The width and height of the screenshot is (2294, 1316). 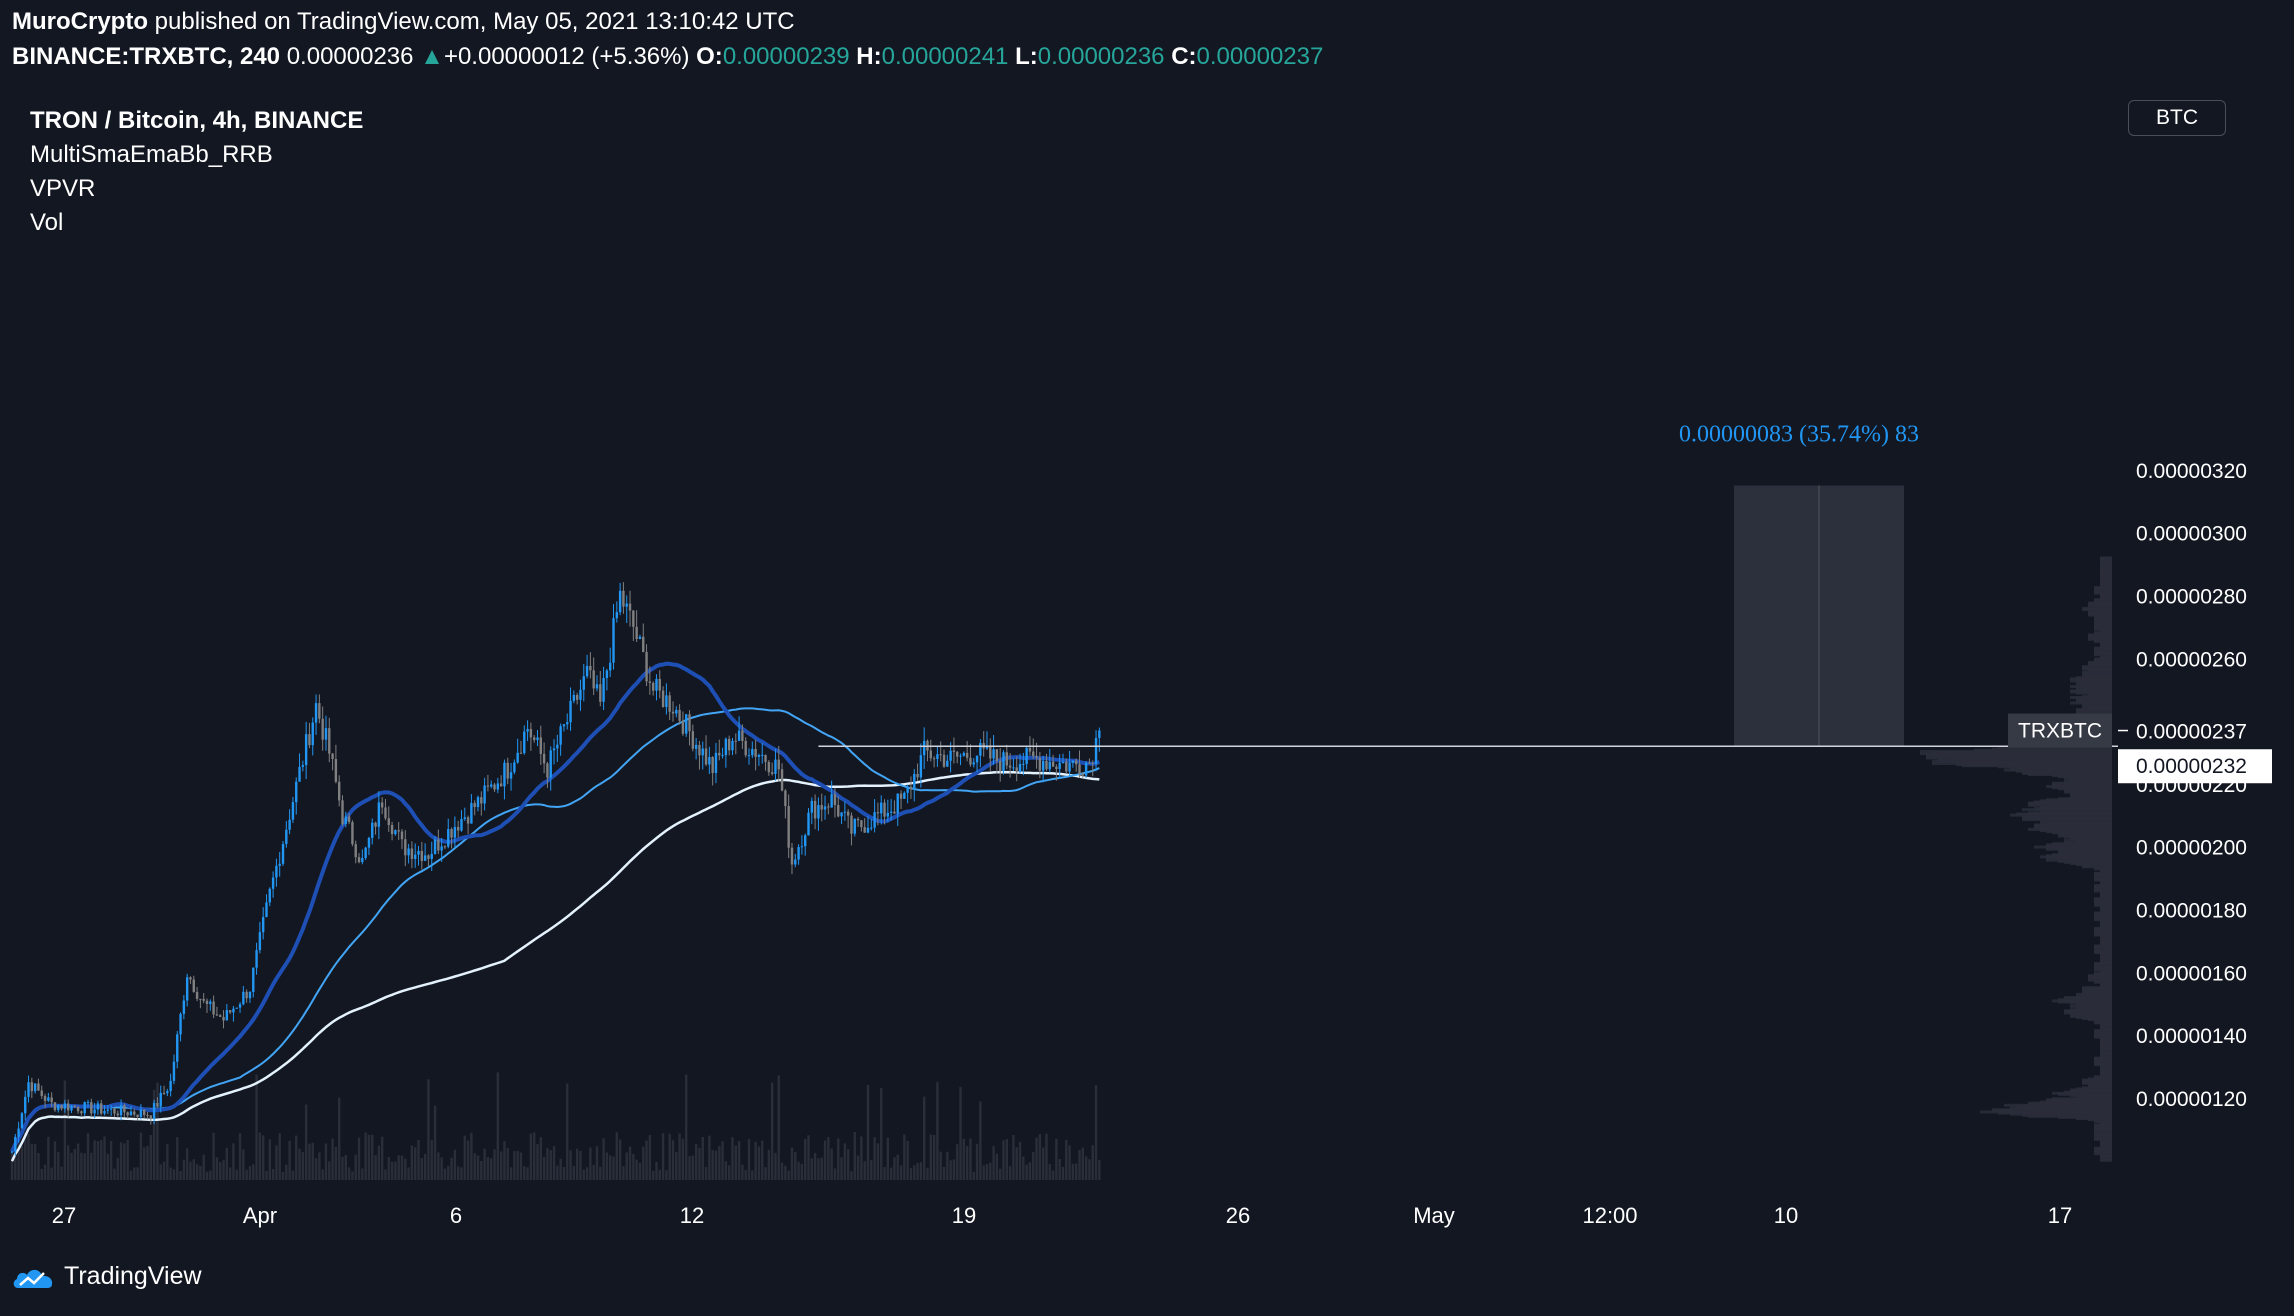 What do you see at coordinates (47, 222) in the screenshot?
I see `indicator-vol: Vol` at bounding box center [47, 222].